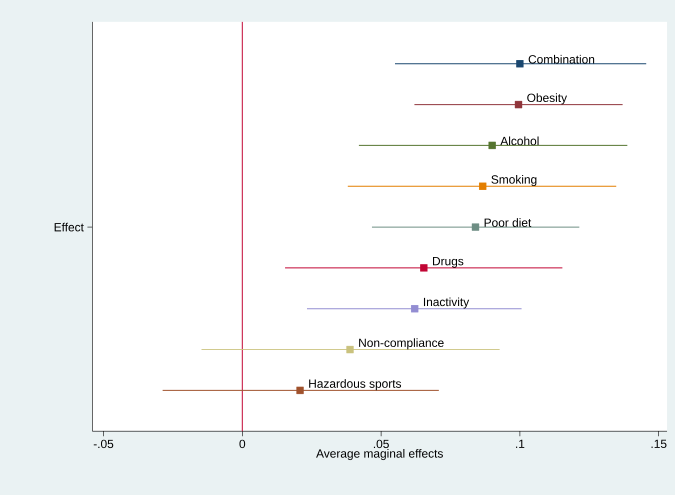  I want to click on series-label: Poor diet, so click(508, 222).